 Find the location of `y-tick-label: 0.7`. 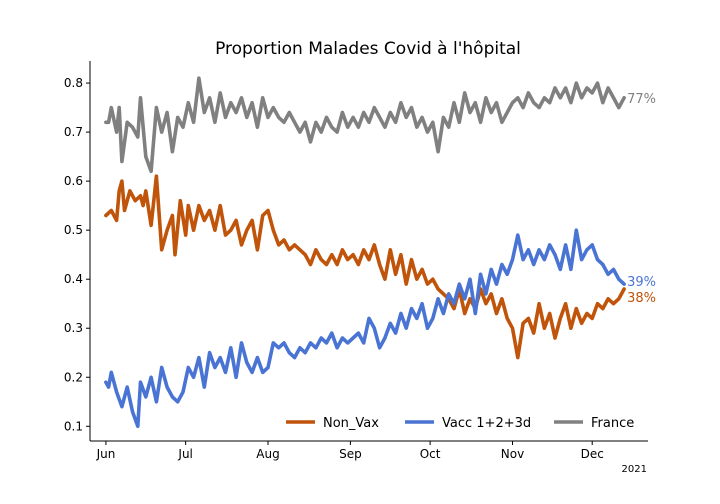

y-tick-label: 0.7 is located at coordinates (73, 132).